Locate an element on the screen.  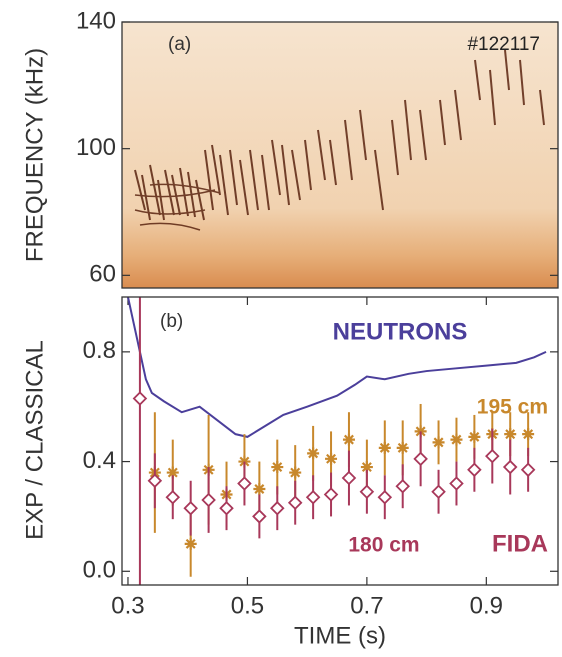
y-tick-label: 0.8 is located at coordinates (99, 350).